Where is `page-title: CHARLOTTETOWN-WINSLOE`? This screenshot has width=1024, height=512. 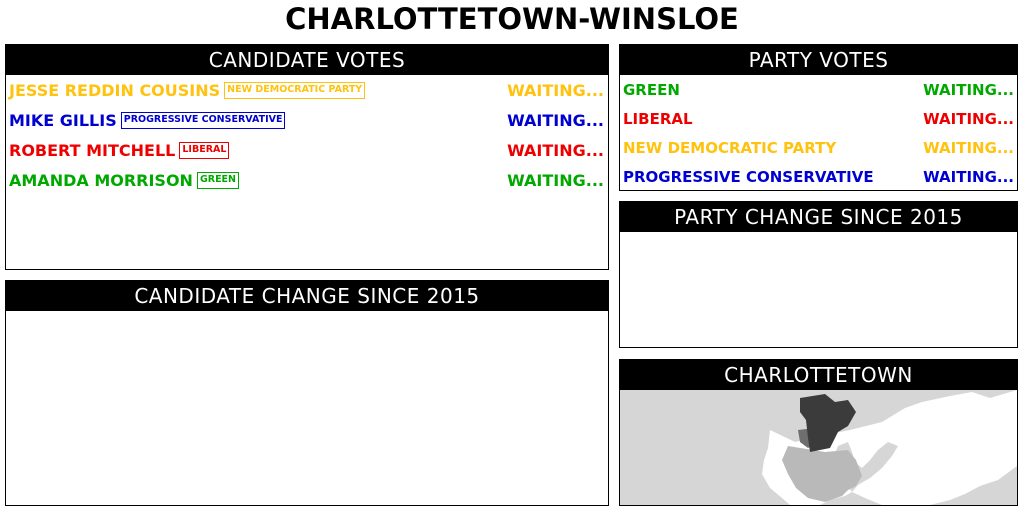 page-title: CHARLOTTETOWN-WINSLOE is located at coordinates (512, 19).